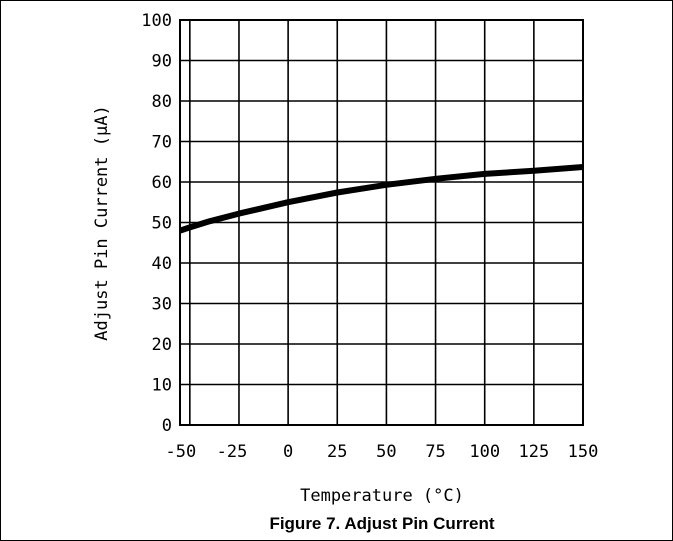  I want to click on y-tick-label: 90, so click(162, 62).